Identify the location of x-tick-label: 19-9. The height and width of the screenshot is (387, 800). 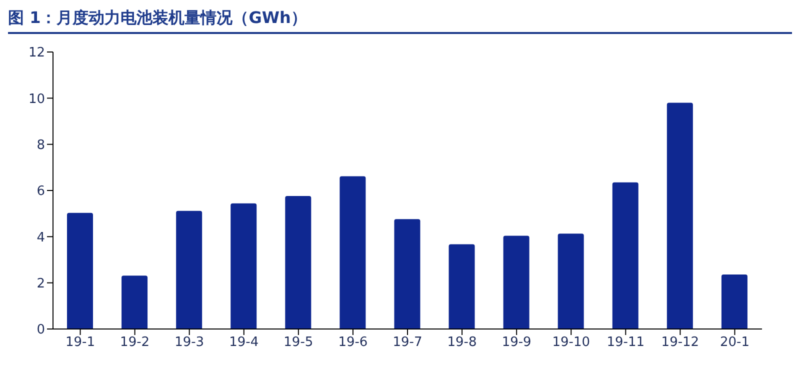
(517, 342).